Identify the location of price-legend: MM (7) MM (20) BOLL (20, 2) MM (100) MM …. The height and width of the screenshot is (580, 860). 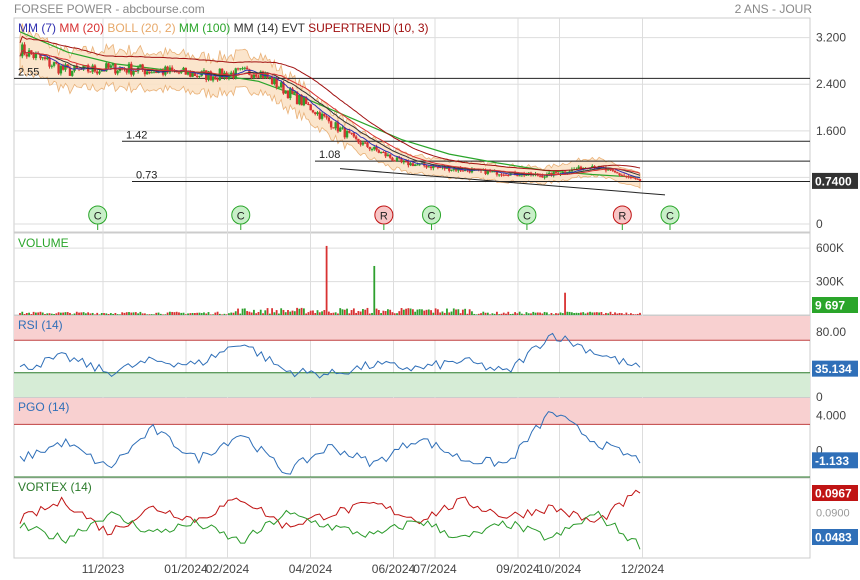
(223, 28).